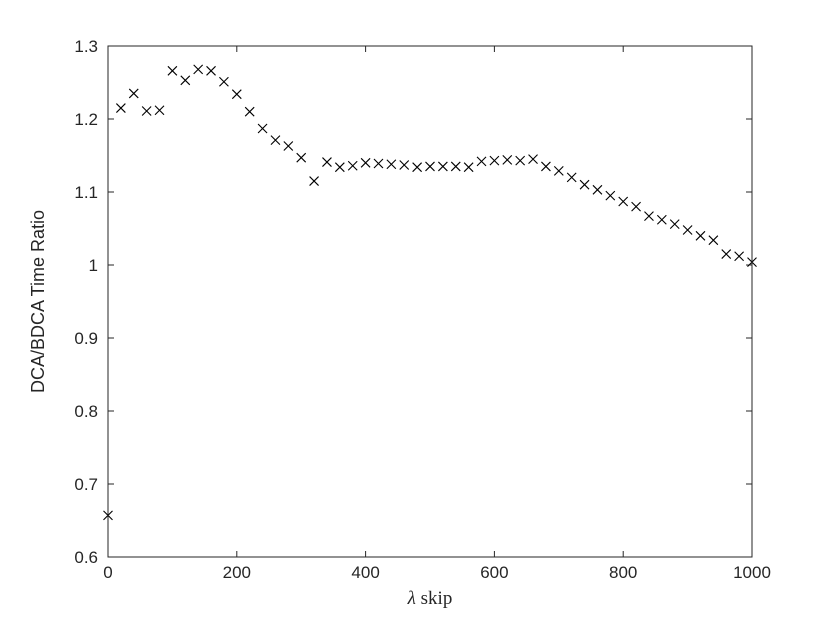 The width and height of the screenshot is (830, 628). I want to click on x-tick-label: 1000, so click(752, 572).